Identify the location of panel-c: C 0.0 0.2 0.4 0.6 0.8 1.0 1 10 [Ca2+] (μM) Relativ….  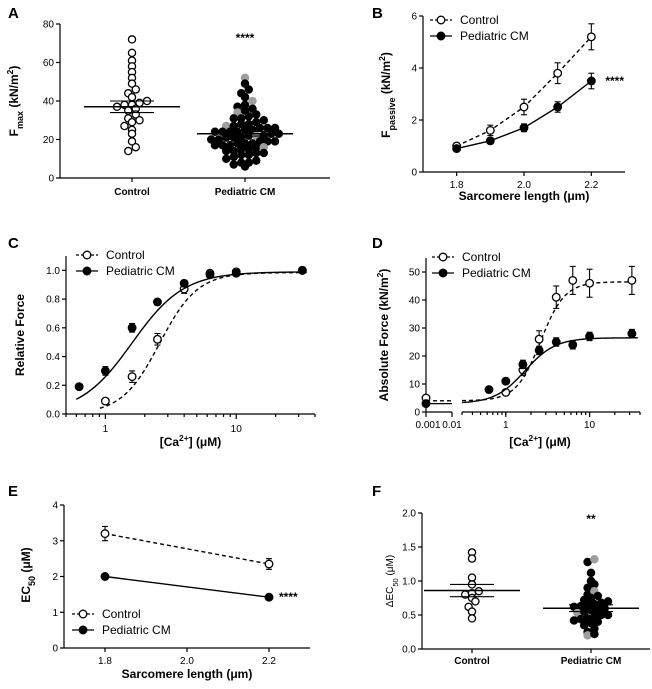
(162, 342).